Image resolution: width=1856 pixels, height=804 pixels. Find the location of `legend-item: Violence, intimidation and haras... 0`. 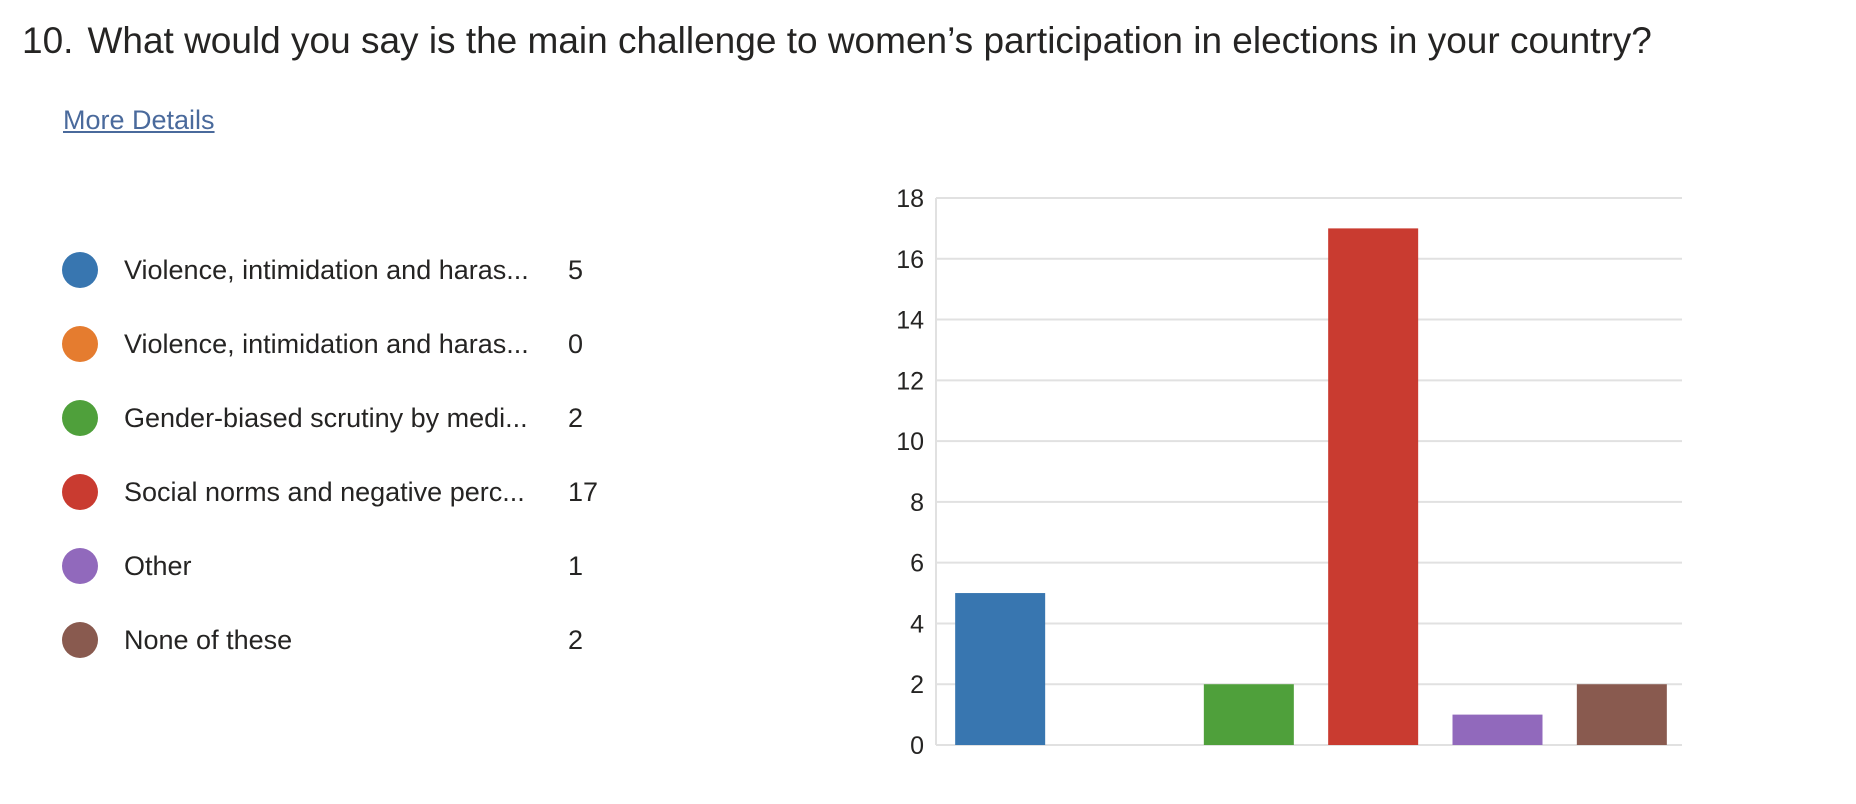

legend-item: Violence, intimidation and haras... 0 is located at coordinates (342, 363).